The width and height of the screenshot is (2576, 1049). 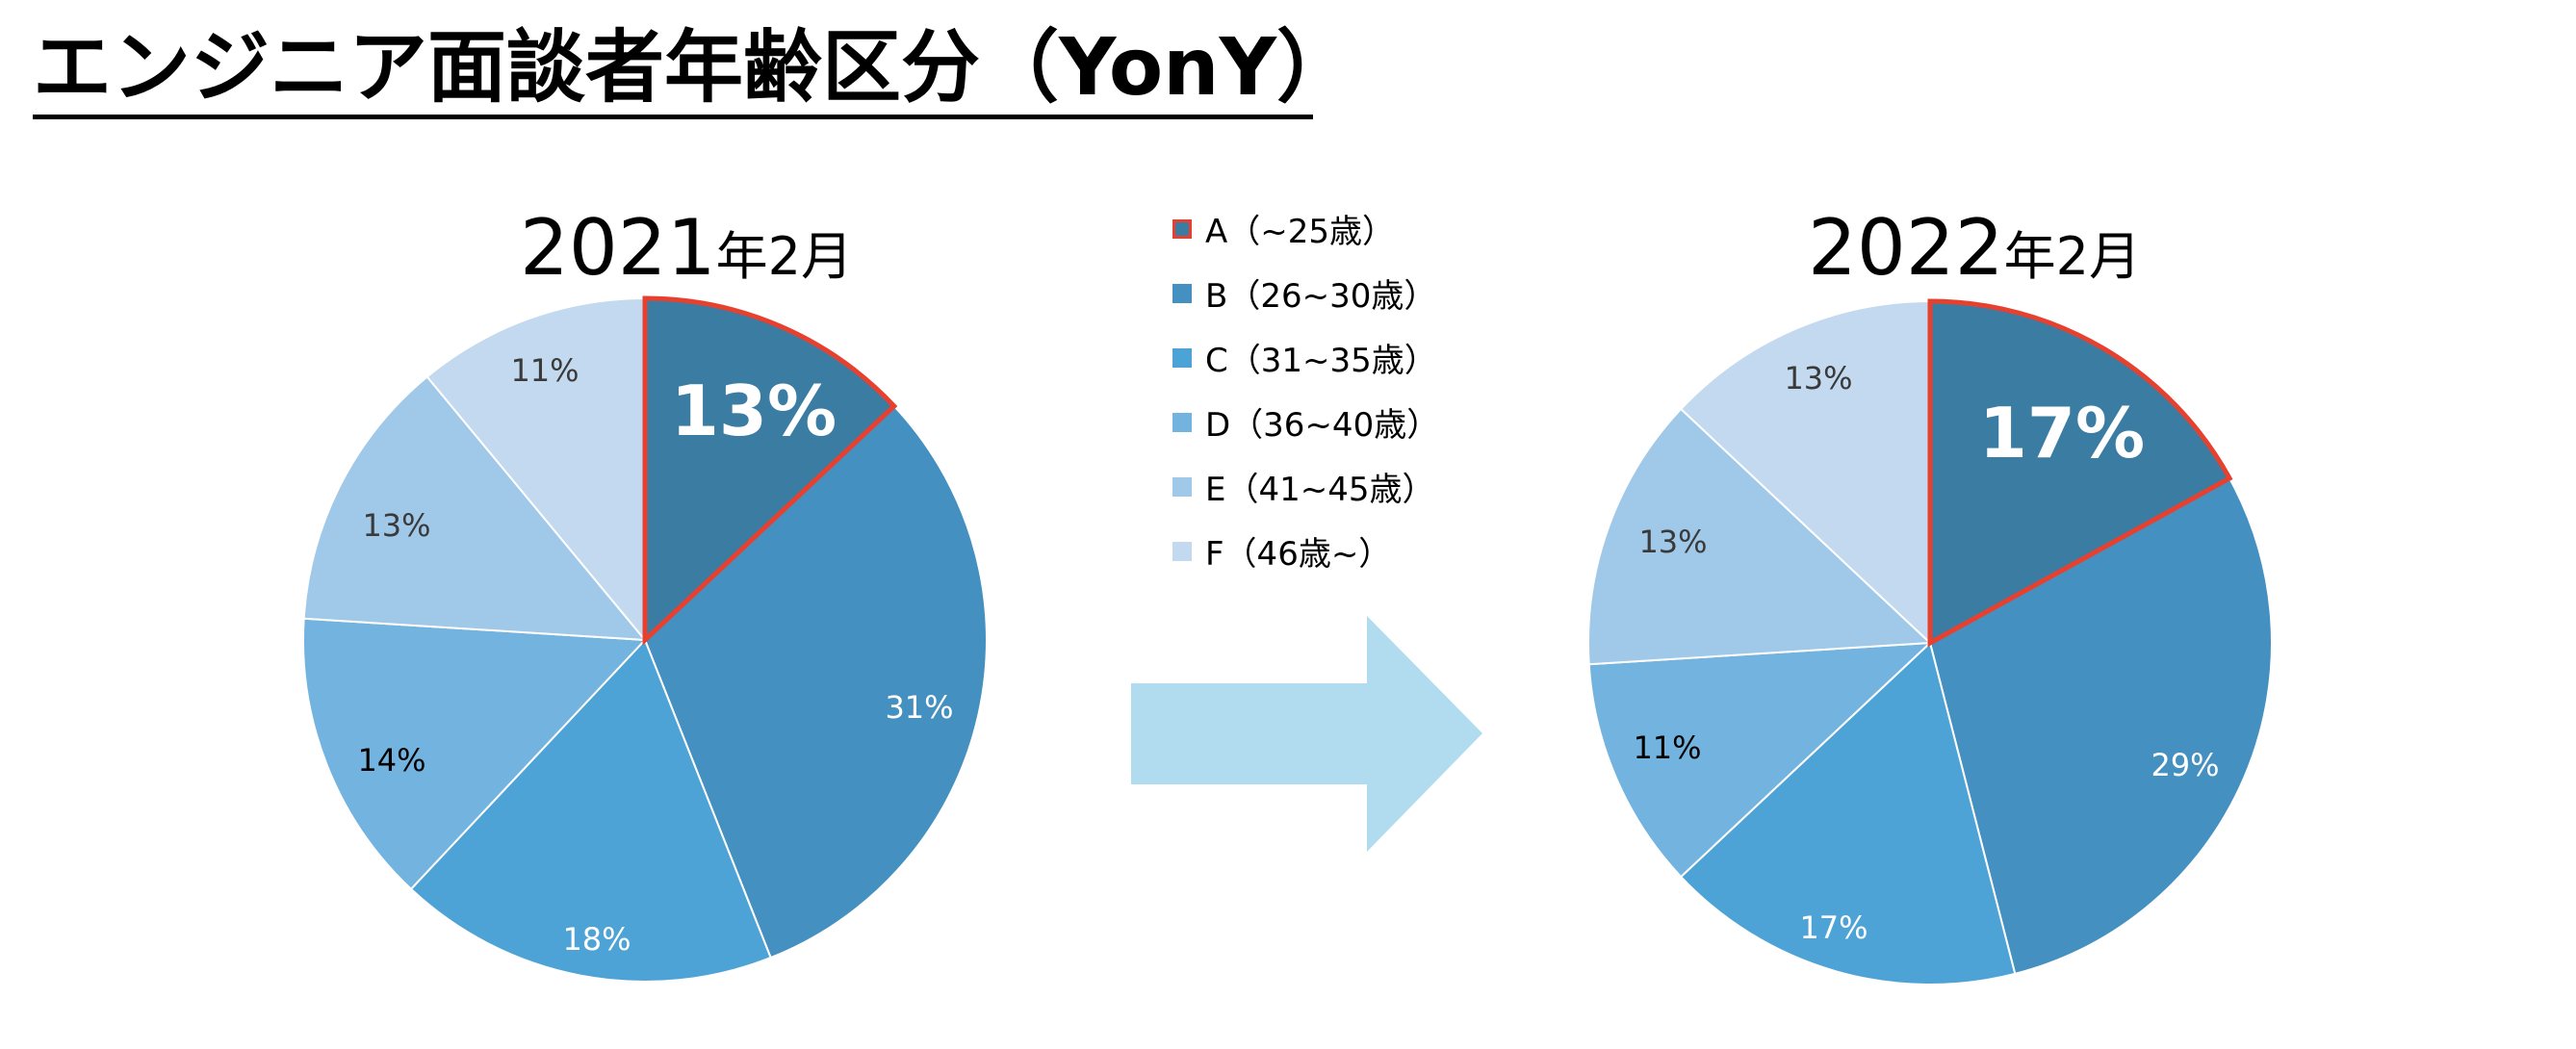 I want to click on title-underline, so click(x=673, y=117).